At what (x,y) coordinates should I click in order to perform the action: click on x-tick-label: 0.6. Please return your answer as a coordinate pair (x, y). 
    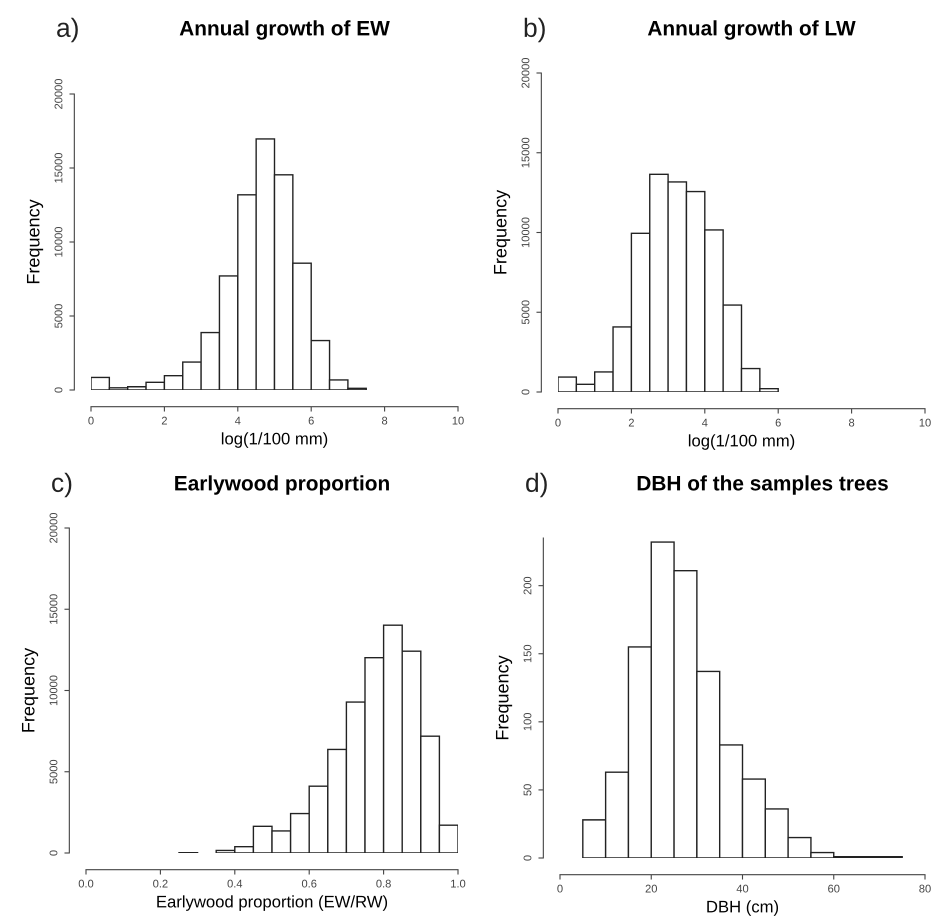
    Looking at the image, I should click on (309, 884).